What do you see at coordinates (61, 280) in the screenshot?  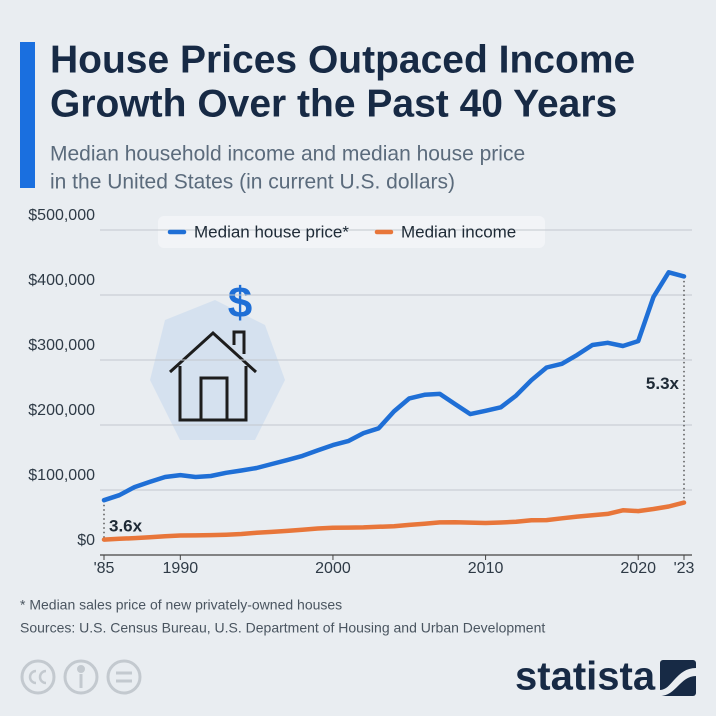 I see `y-tick-label: $400,000` at bounding box center [61, 280].